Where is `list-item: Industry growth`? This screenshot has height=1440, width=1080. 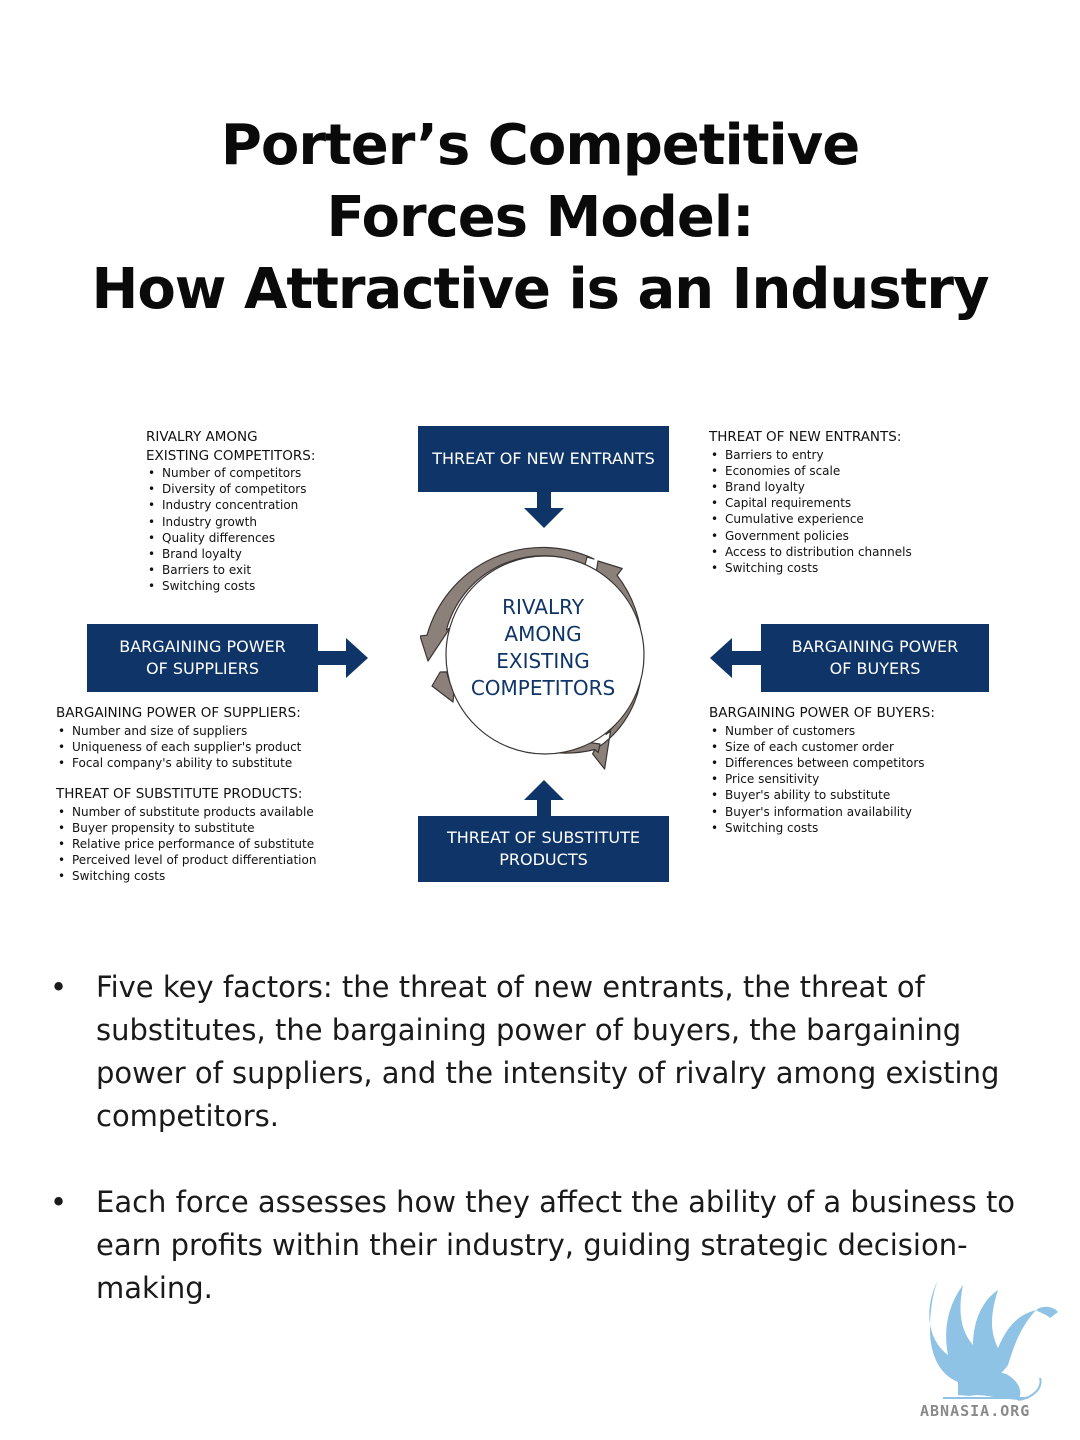
list-item: Industry growth is located at coordinates (230, 522).